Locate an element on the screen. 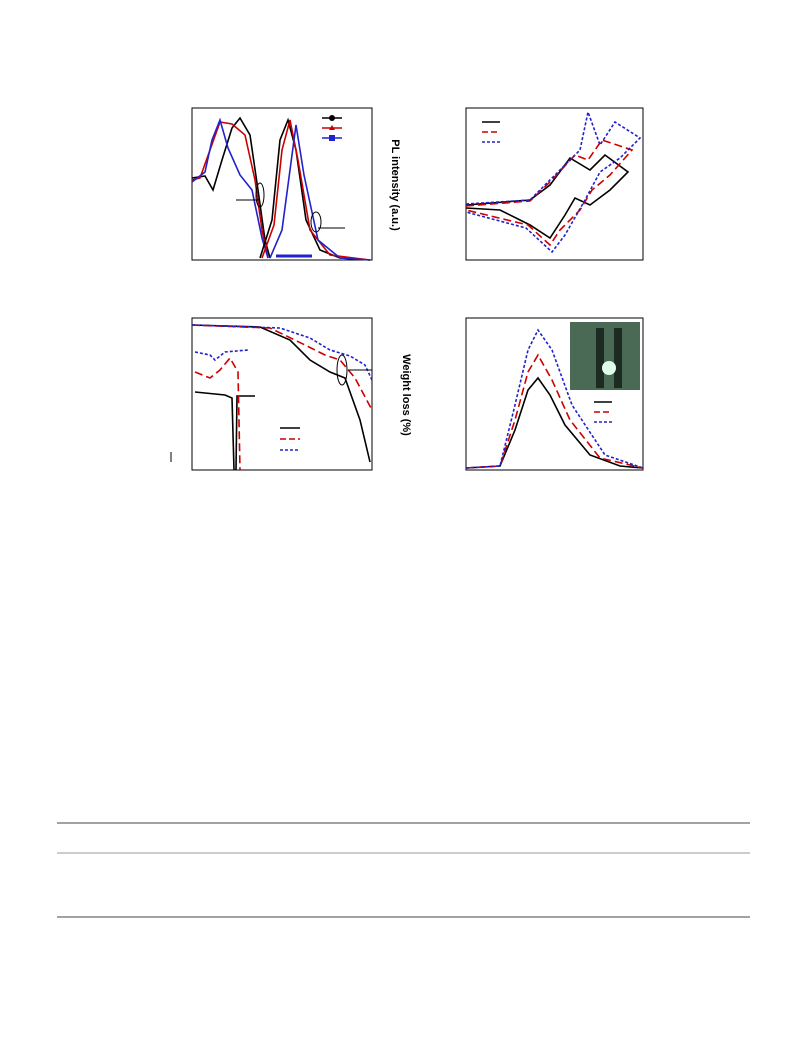 This screenshot has width=793, height=1057. axis-label: PL intensity (a.u.) is located at coordinates (395, 185).